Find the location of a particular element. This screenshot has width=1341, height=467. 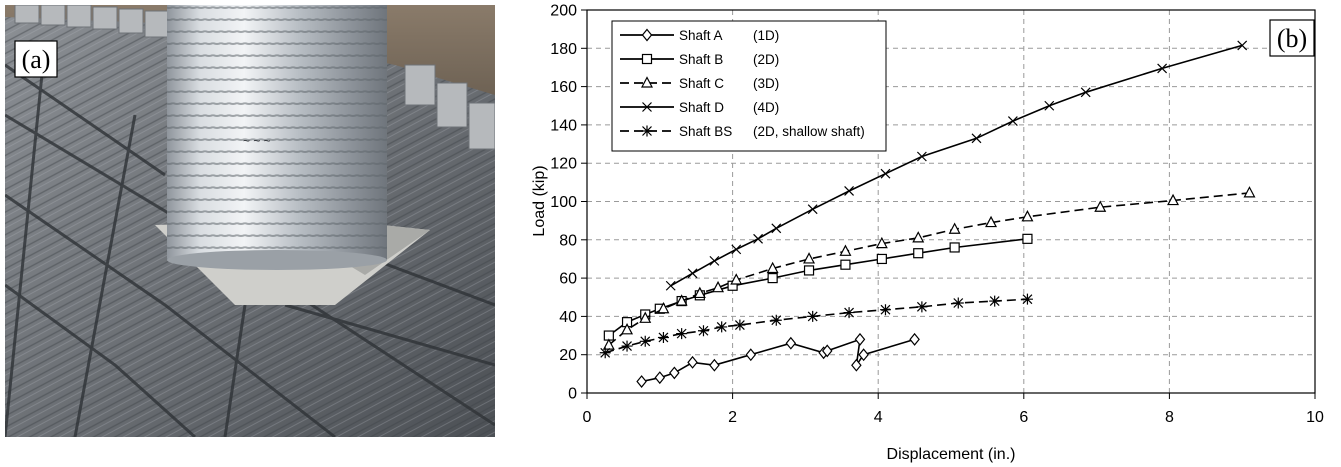

legend-item-shaft-bs: Shaft BS (2D, shallow shaft) is located at coordinates (742, 131).